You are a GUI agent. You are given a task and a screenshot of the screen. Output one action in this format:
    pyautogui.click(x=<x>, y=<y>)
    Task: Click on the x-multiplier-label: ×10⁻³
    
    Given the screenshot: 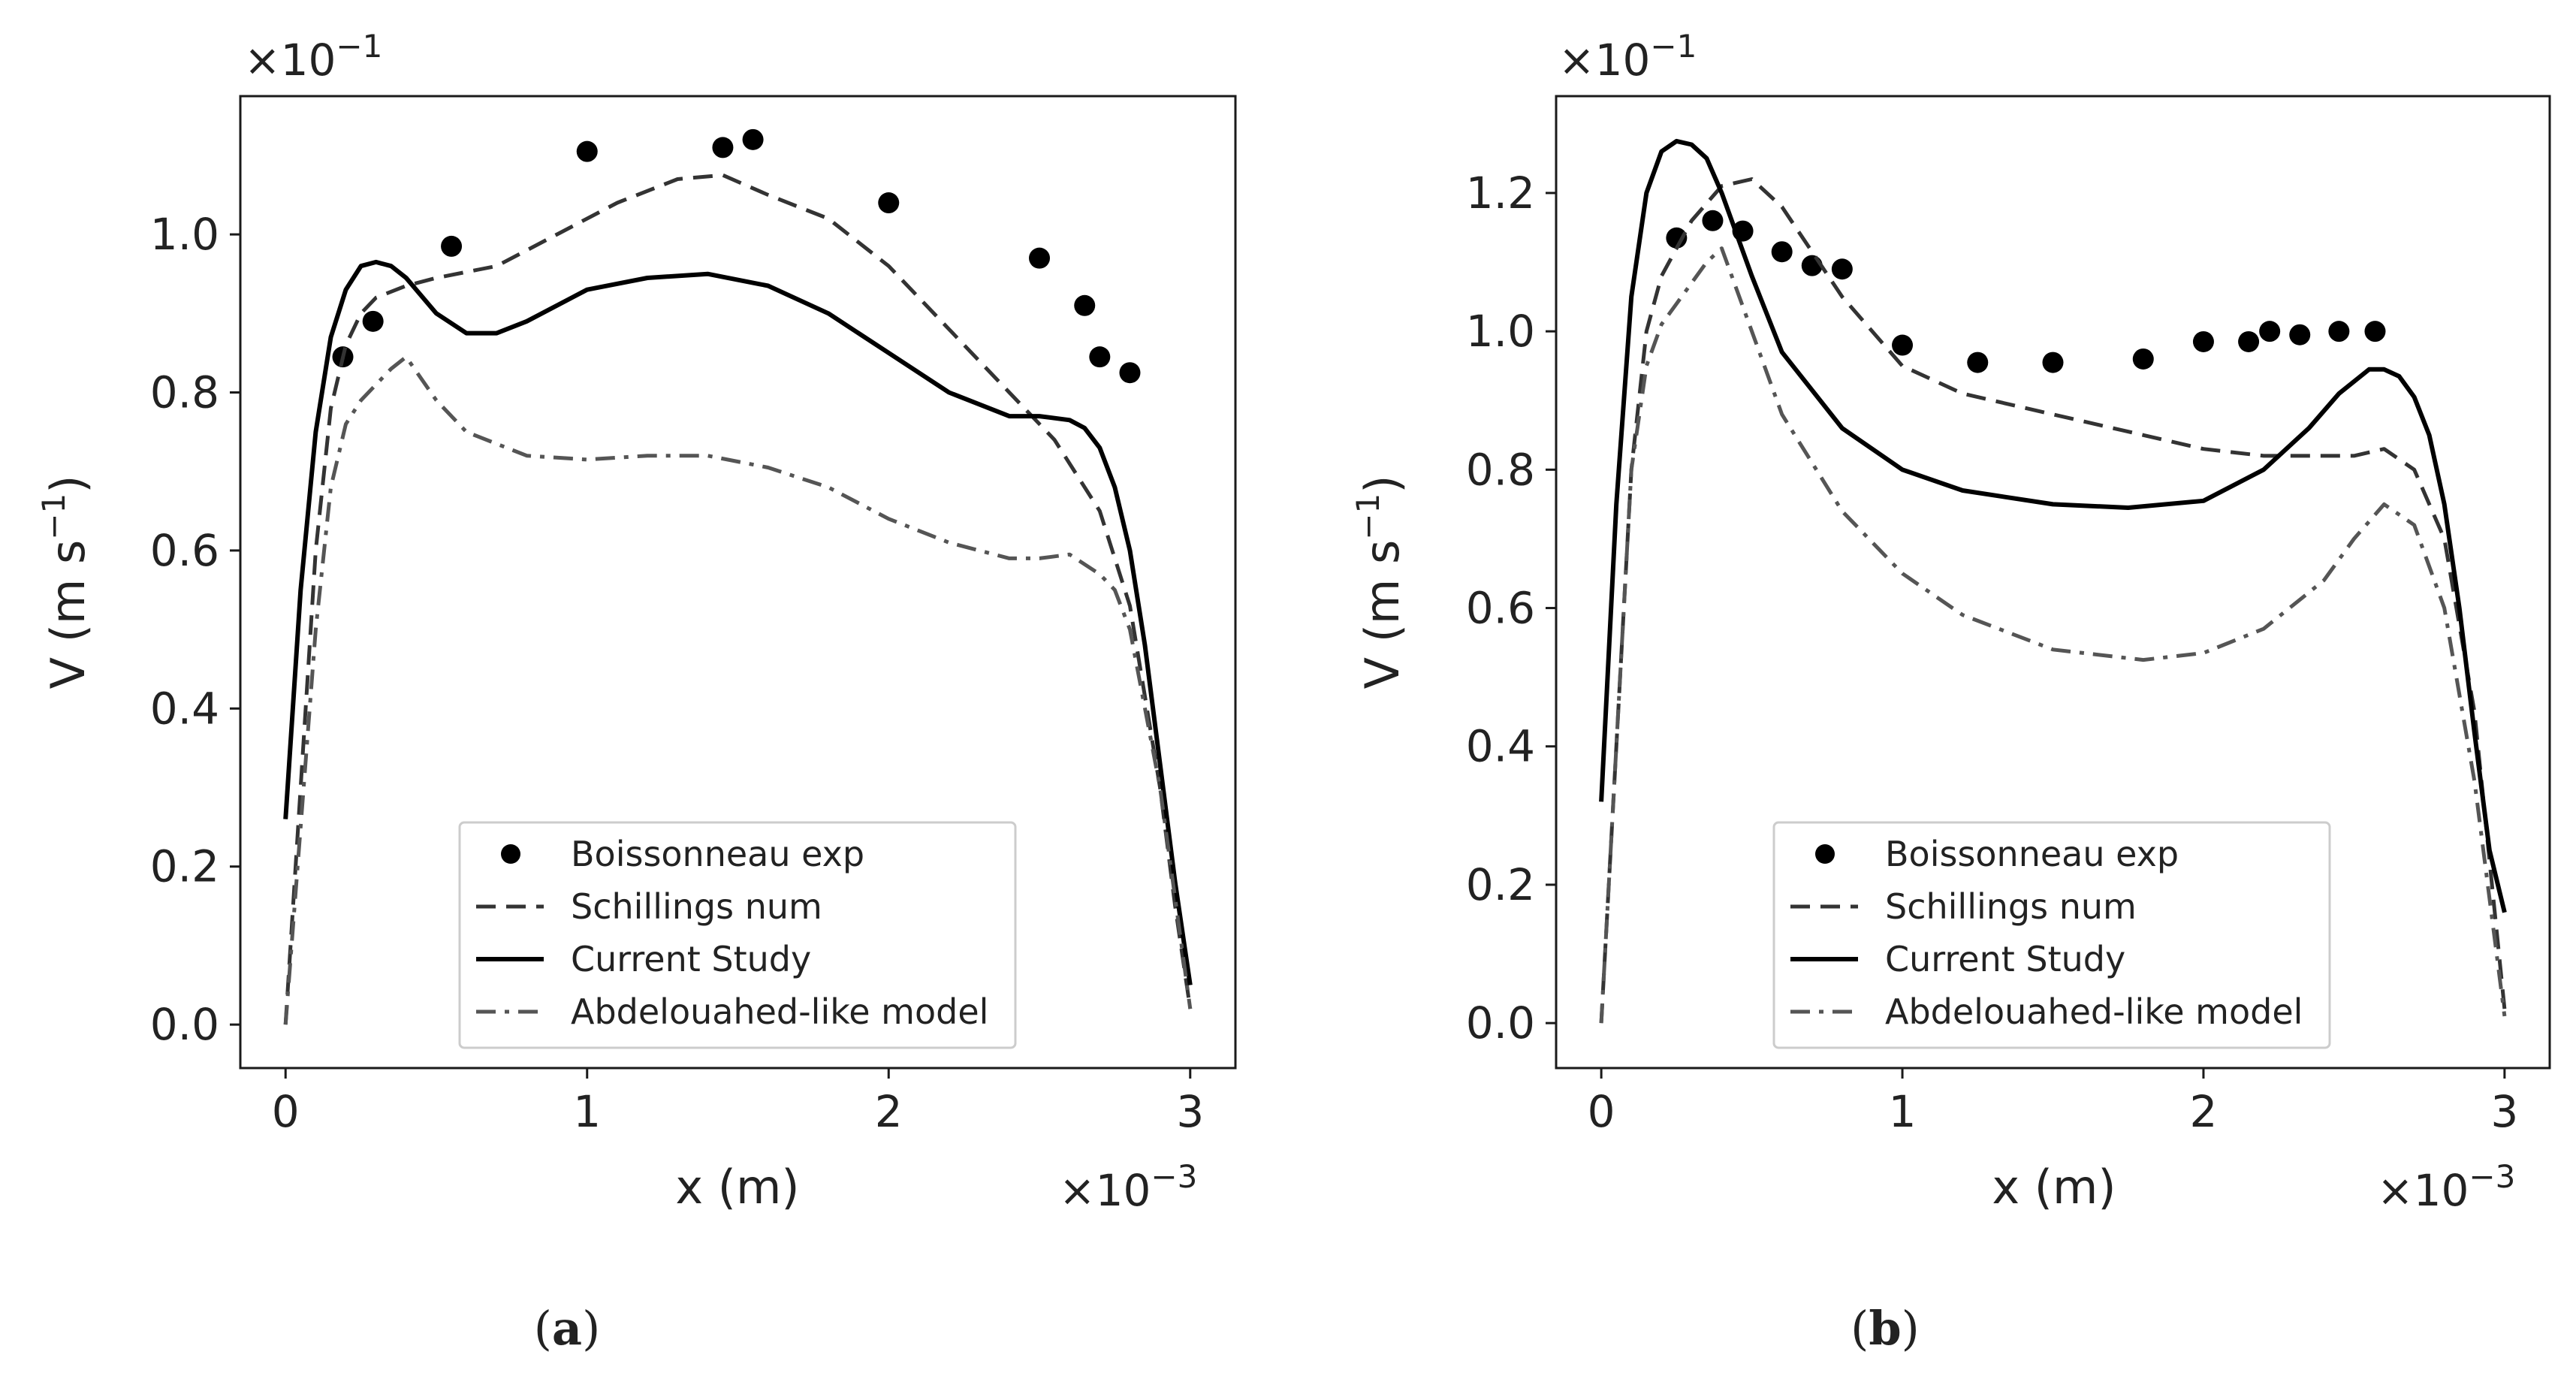 What is the action you would take?
    pyautogui.click(x=2446, y=1187)
    